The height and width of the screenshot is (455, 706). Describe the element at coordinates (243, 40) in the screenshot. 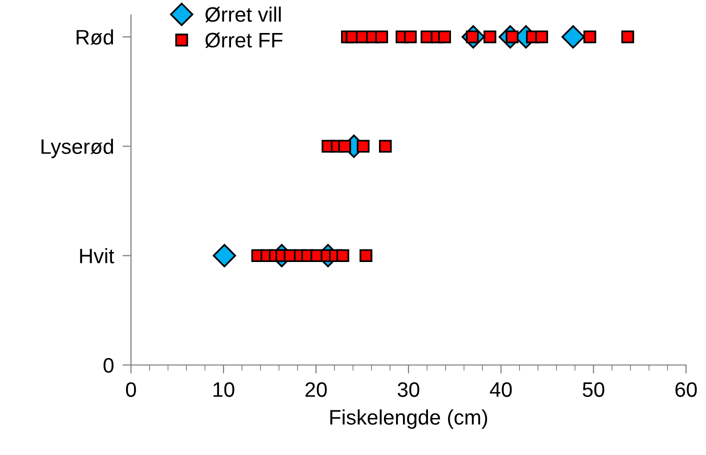

I see `legend-label: Ørret FF` at that location.